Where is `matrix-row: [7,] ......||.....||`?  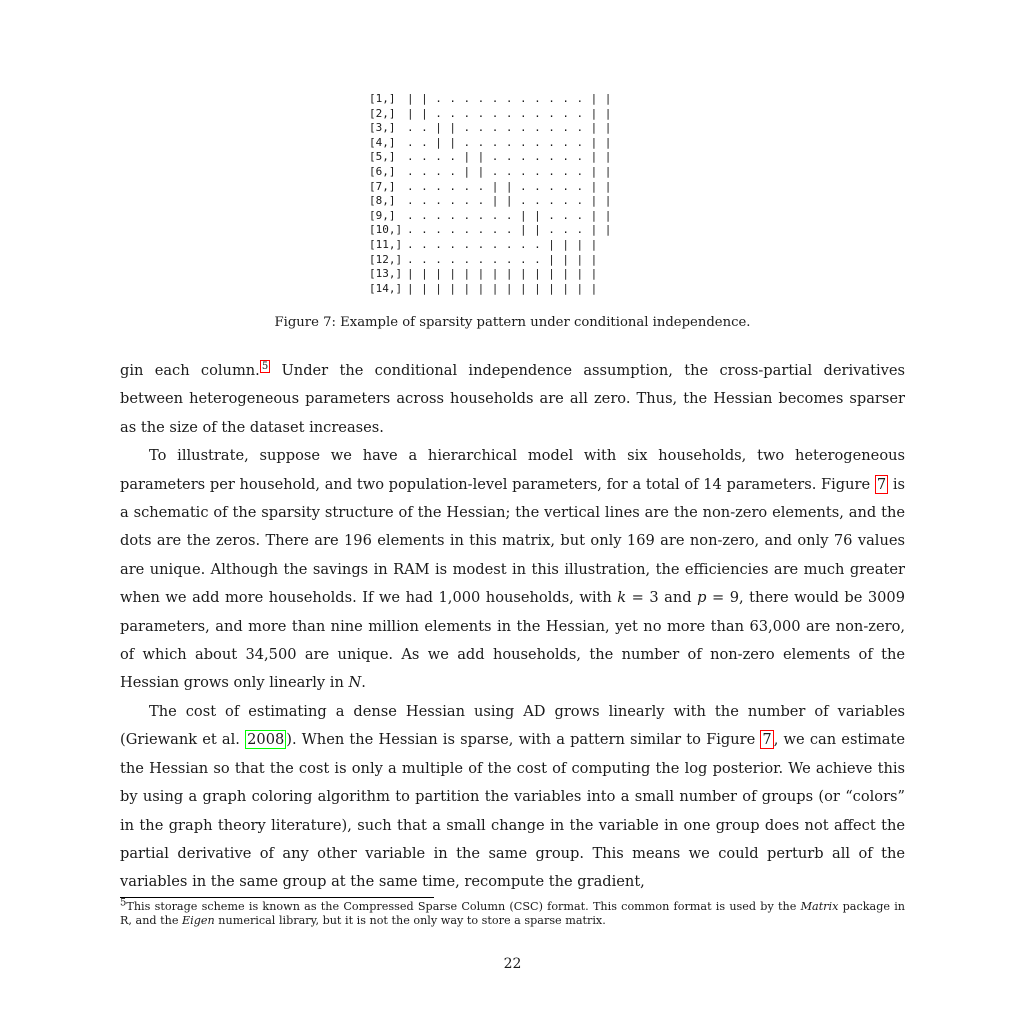
matrix-row: [7,] ......||.....|| is located at coordinates (494, 187).